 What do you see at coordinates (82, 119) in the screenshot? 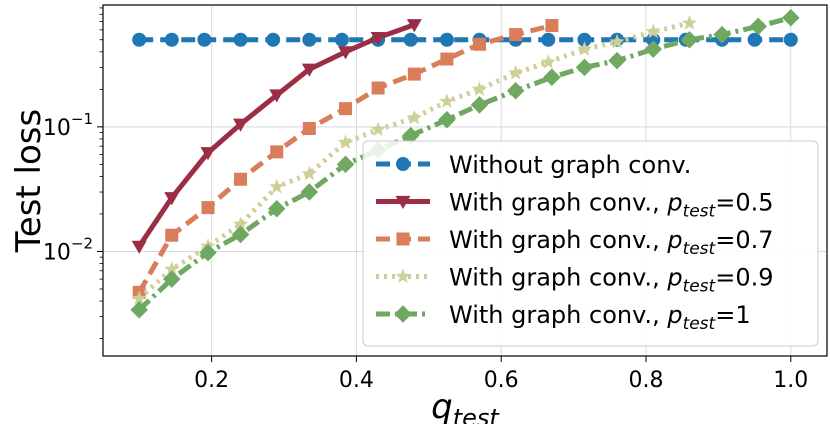
I see `y-tick-label-exponent: −1` at bounding box center [82, 119].